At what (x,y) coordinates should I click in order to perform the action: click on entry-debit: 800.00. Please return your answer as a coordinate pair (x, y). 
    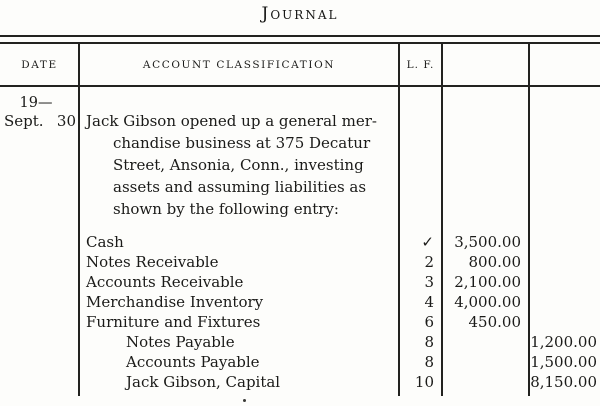
    Looking at the image, I should click on (495, 262).